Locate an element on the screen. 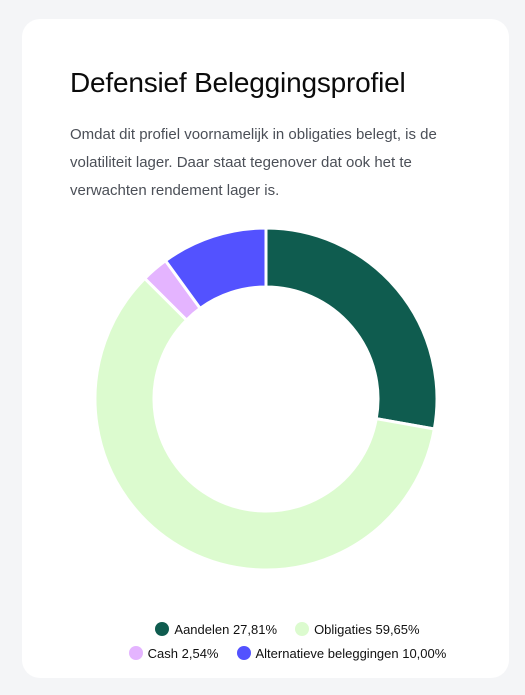 Image resolution: width=525 pixels, height=695 pixels. legend-item-alternatieve-beleggingen: Alternatieve beleggingen 10,00% is located at coordinates (341, 653).